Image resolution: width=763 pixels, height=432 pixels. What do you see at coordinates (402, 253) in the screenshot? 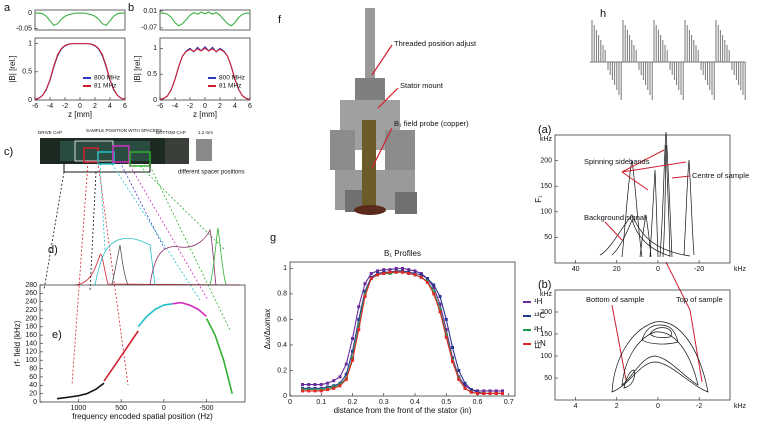
I see `chart-title: B₁ Profiles` at bounding box center [402, 253].